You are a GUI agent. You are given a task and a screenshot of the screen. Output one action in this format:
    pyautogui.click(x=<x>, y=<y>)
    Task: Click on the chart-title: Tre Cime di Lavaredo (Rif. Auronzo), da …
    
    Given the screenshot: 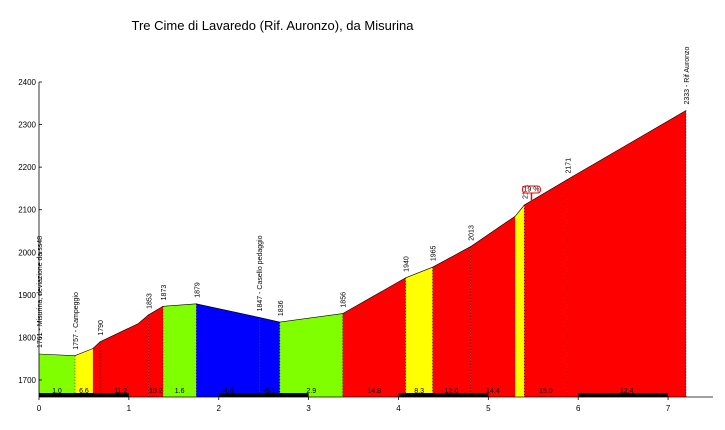 What is the action you would take?
    pyautogui.click(x=272, y=25)
    